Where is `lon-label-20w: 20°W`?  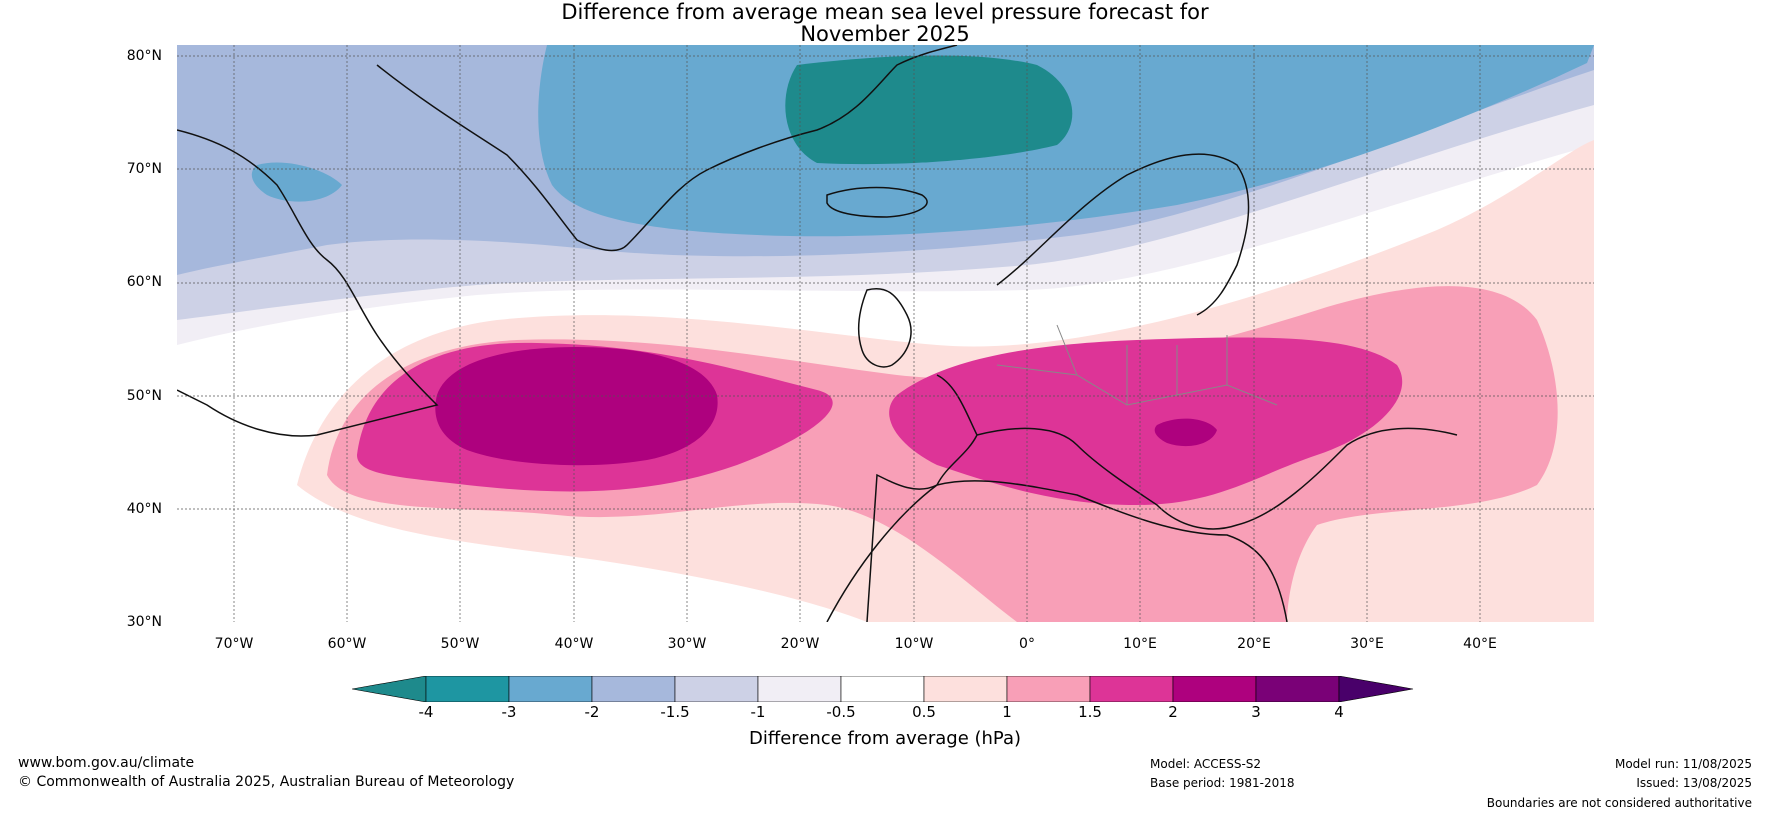
lon-label-20w: 20°W is located at coordinates (800, 644).